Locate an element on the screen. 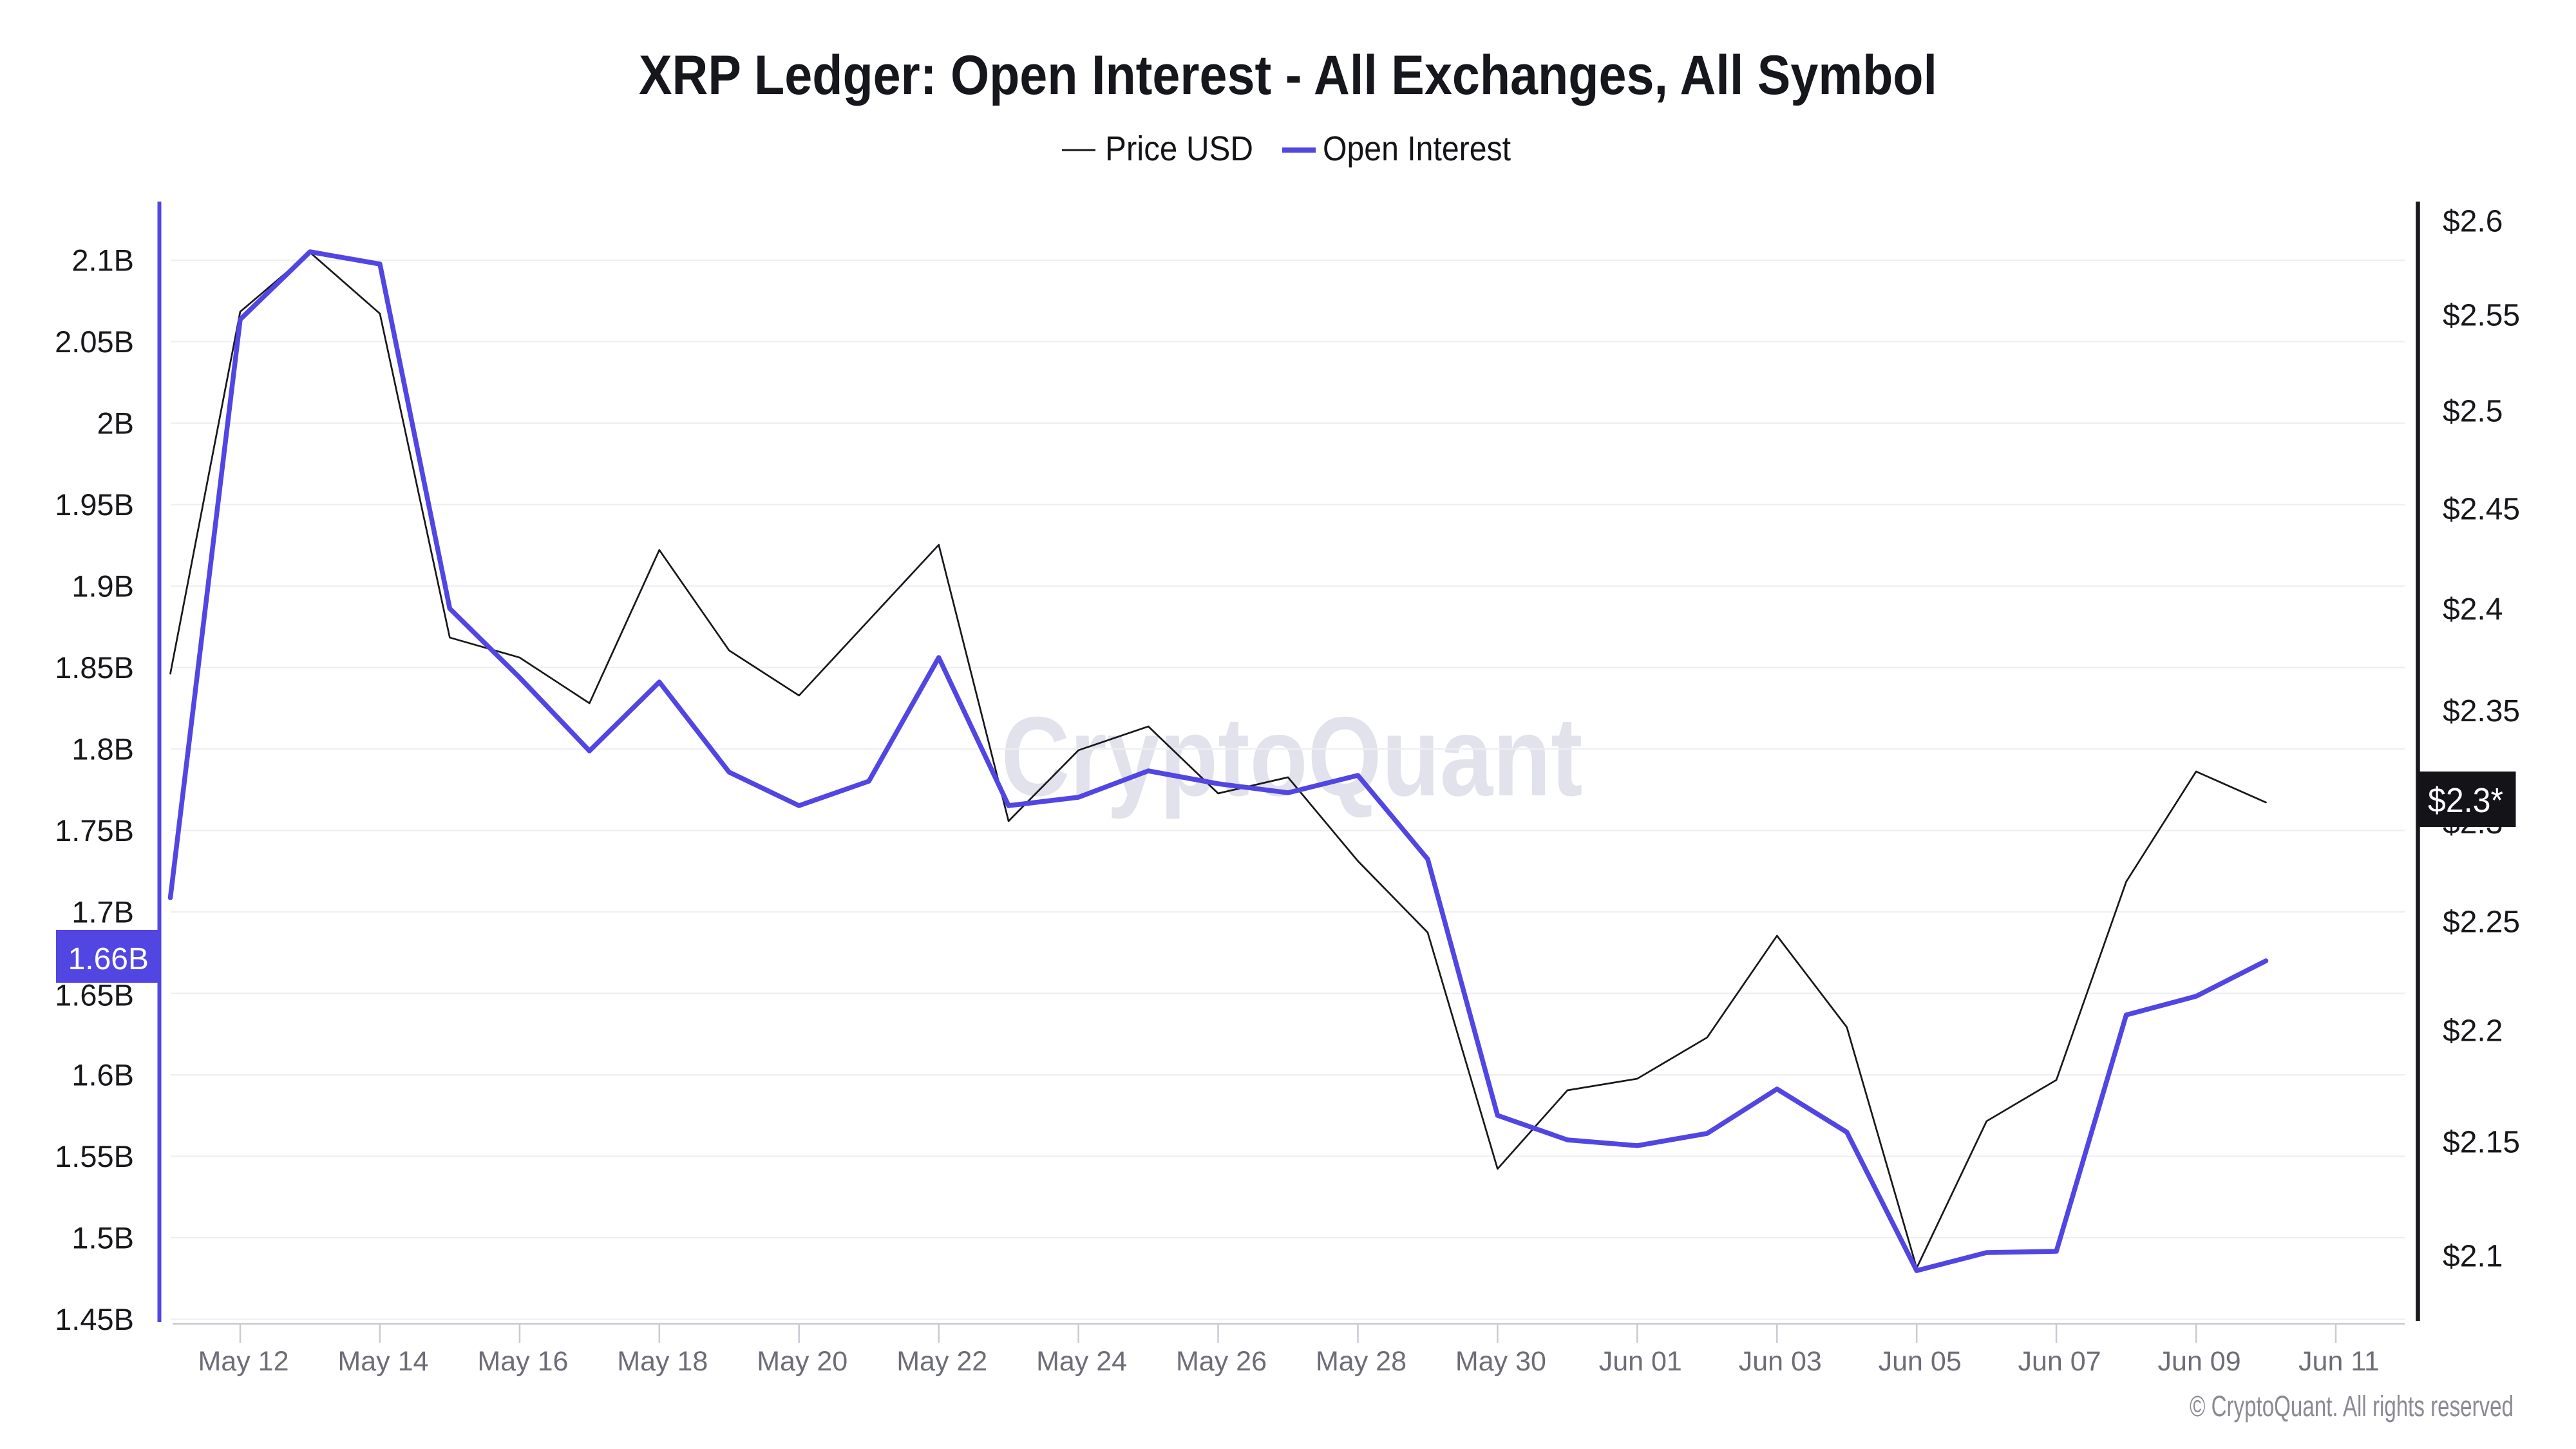 Image resolution: width=2576 pixels, height=1449 pixels. svg-text: May 24 is located at coordinates (1081, 1362).